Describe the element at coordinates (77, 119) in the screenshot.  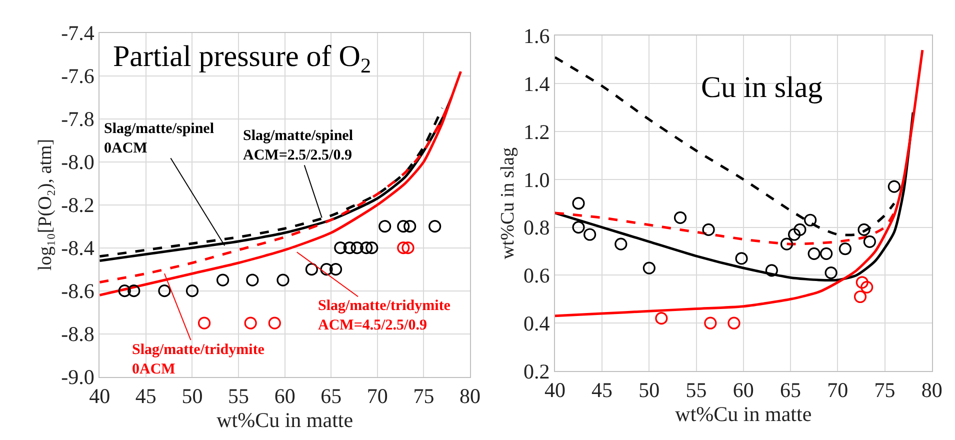
I see `y-tick-label: -7.8` at that location.